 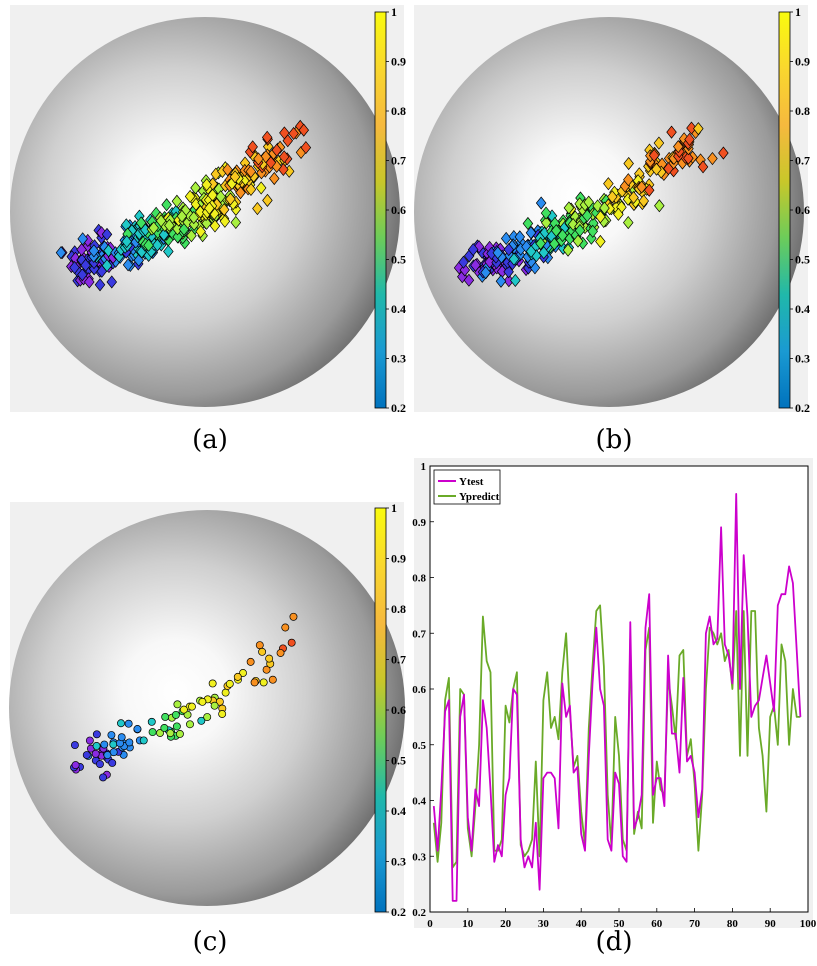 What do you see at coordinates (380, 210) in the screenshot?
I see `colorbar-bar` at bounding box center [380, 210].